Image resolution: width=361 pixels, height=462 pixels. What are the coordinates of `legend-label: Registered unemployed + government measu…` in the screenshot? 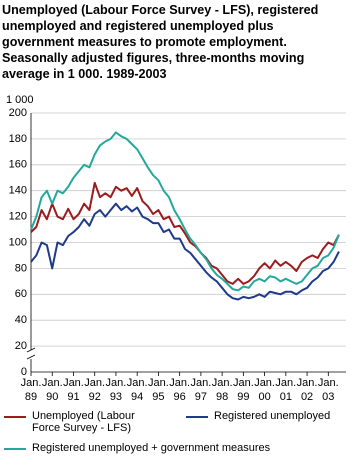 It's located at (151, 448).